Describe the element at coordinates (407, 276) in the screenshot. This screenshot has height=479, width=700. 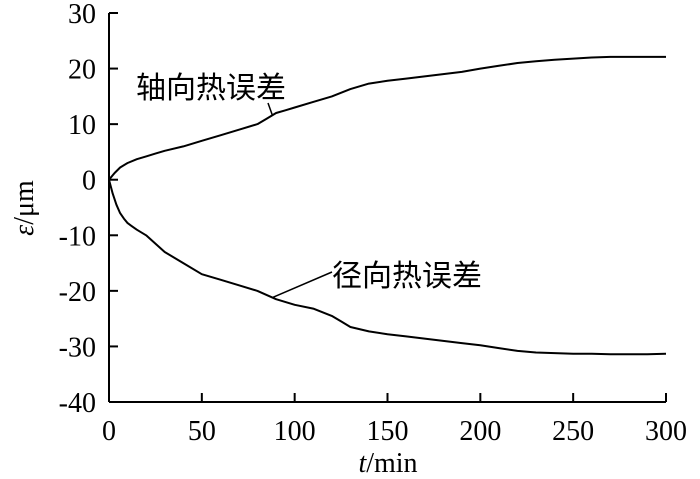
I see `series-annotation: 径向热误差` at that location.